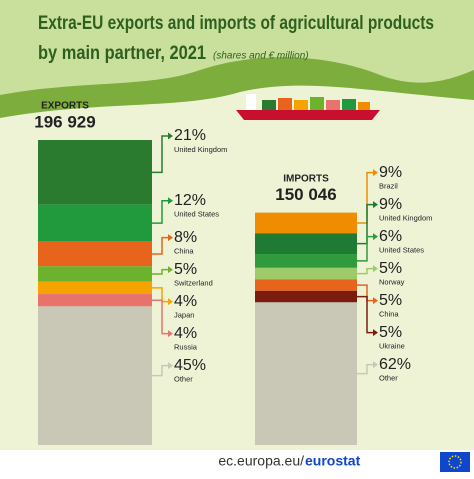 The width and height of the screenshot is (474, 479). Describe the element at coordinates (333, 461) in the screenshot. I see `footer-brand: eurostat` at that location.